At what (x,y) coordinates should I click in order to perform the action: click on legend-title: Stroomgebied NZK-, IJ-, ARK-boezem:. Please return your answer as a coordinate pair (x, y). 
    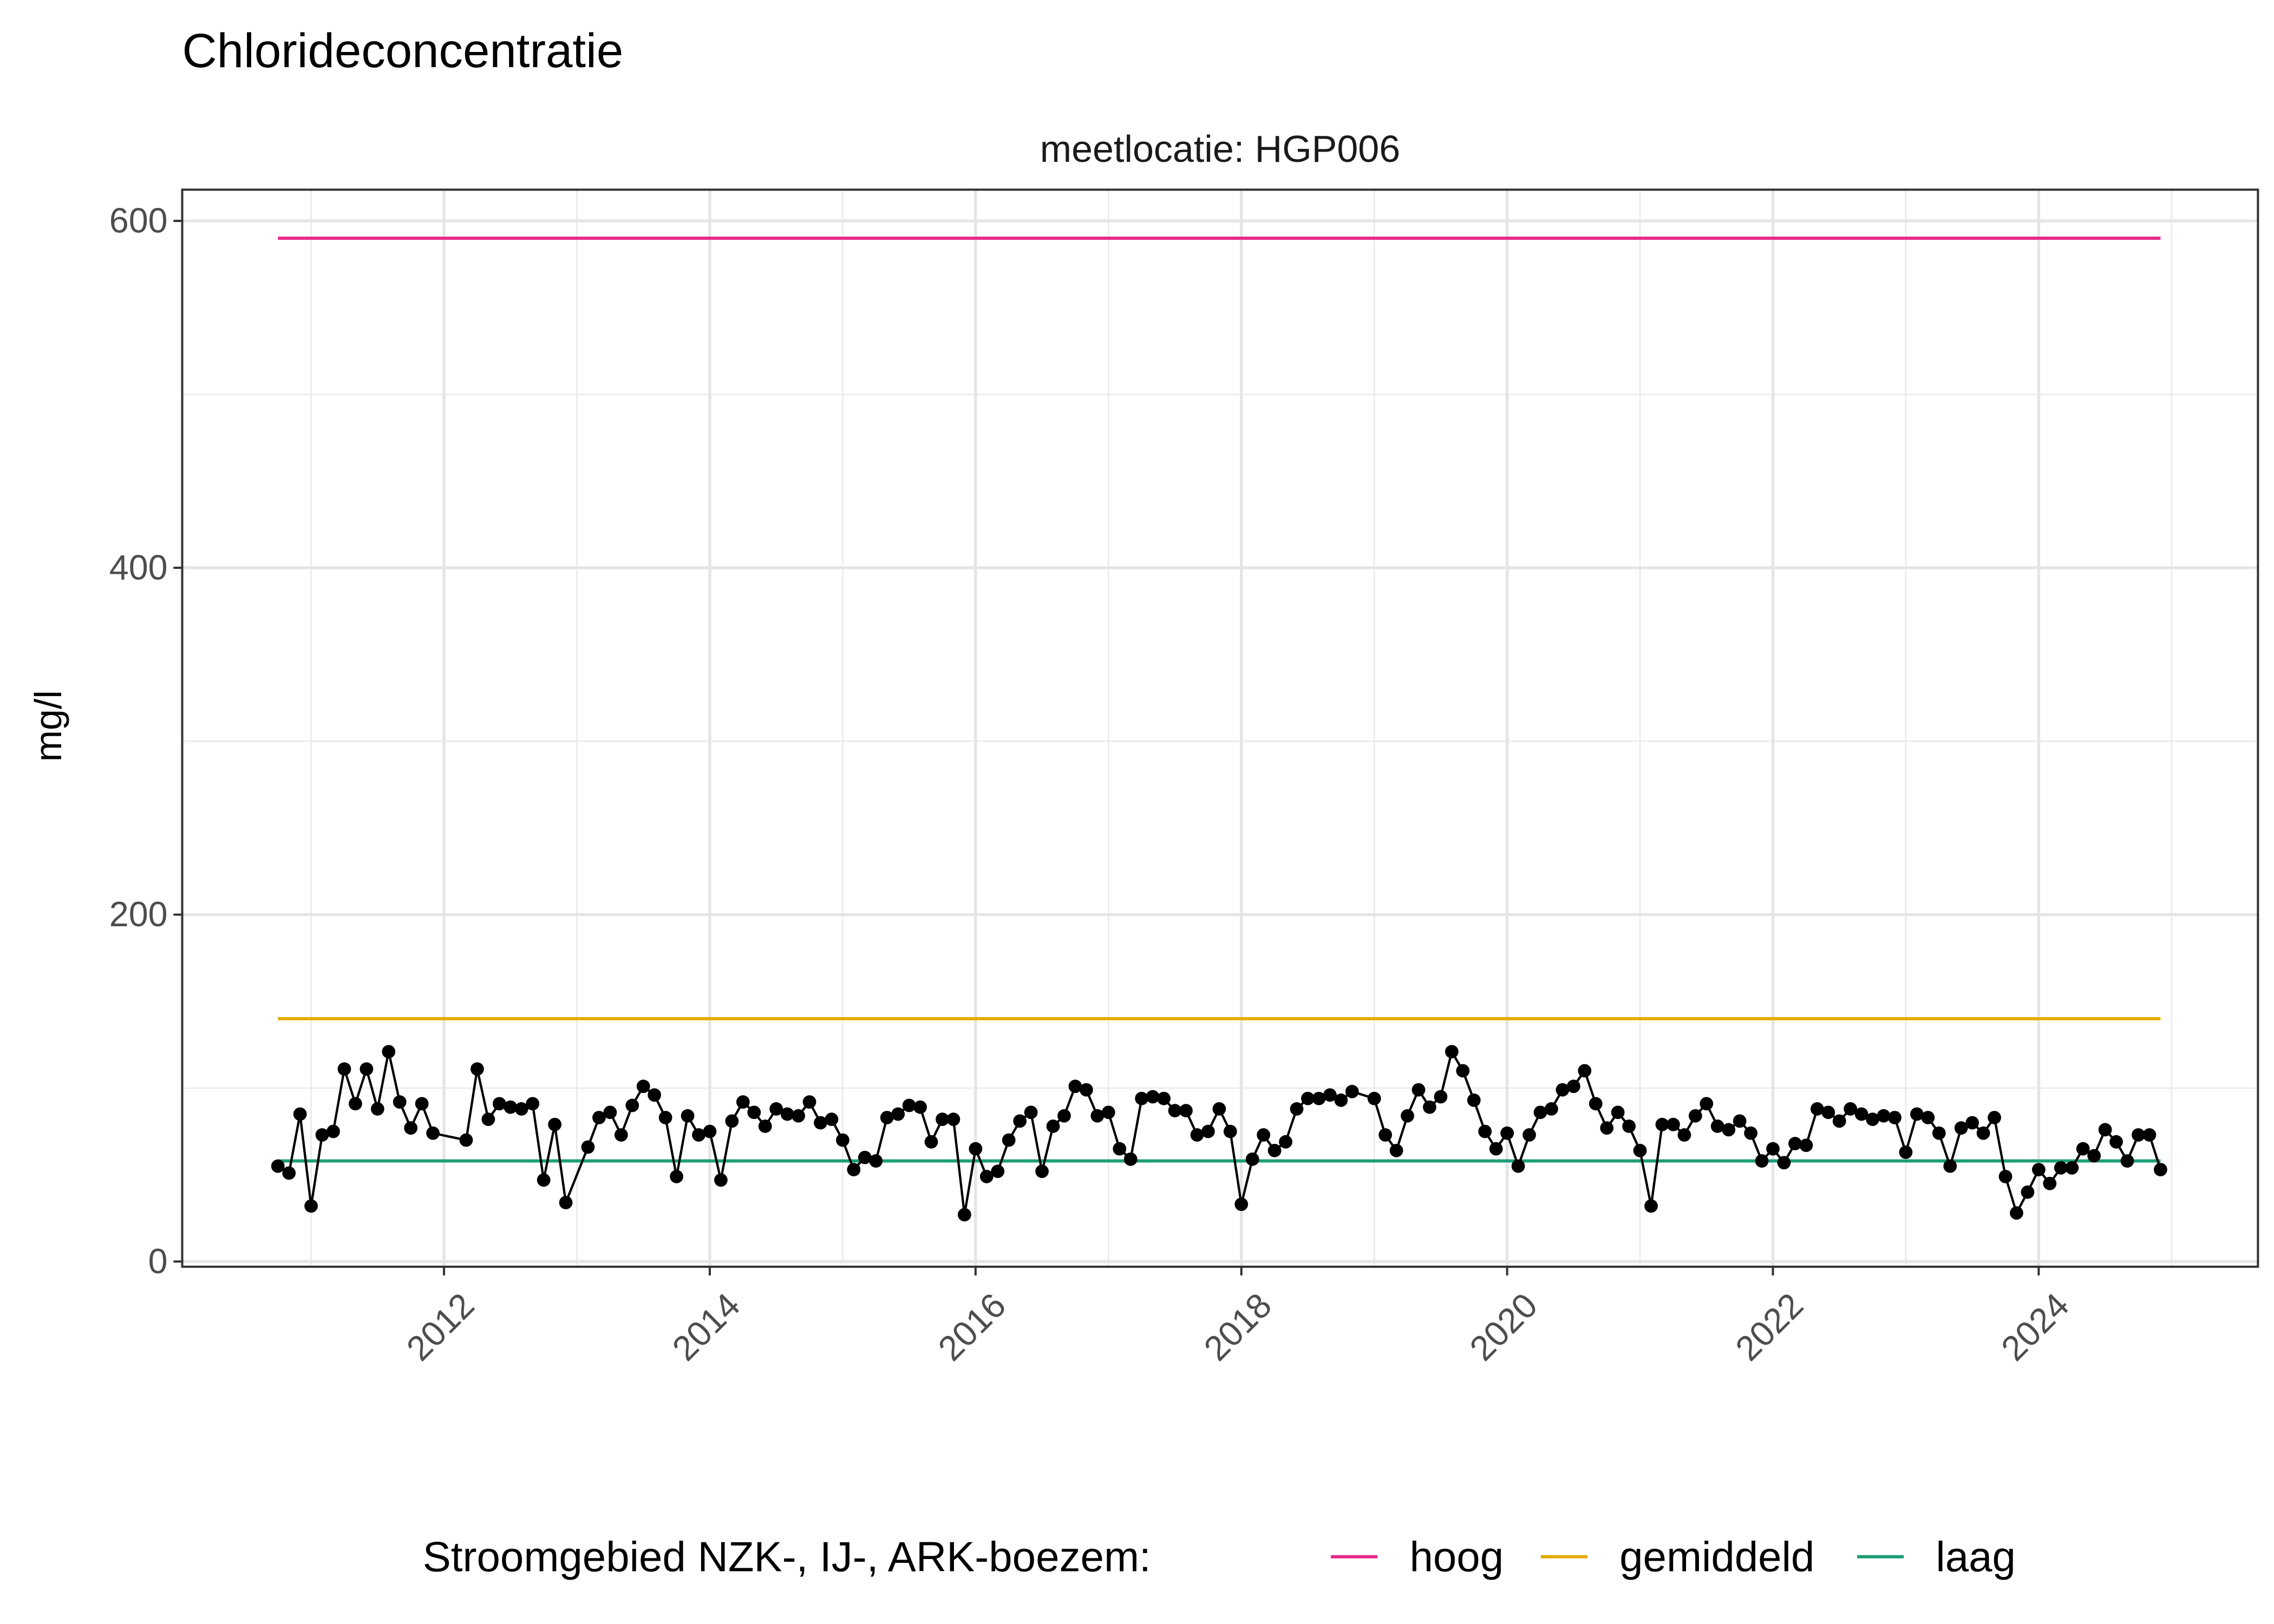
    Looking at the image, I should click on (787, 1557).